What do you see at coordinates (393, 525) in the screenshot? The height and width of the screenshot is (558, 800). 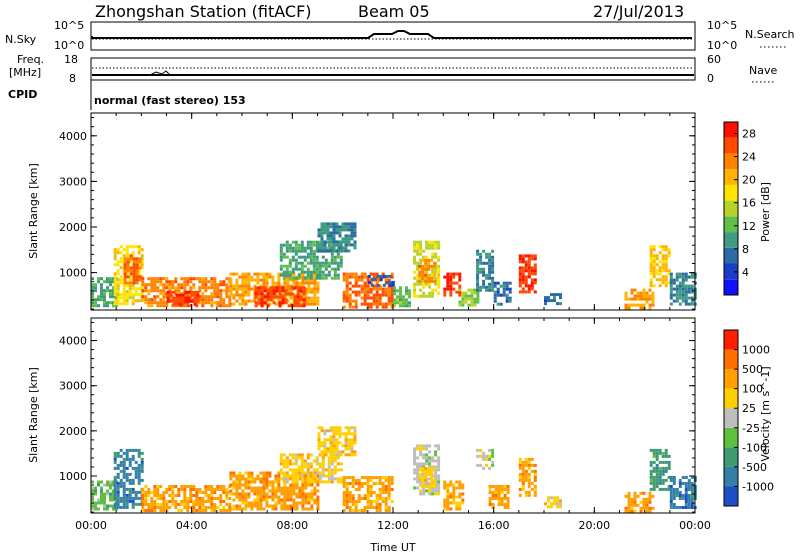 I see `velocity-xtick-label-3: 12:00` at bounding box center [393, 525].